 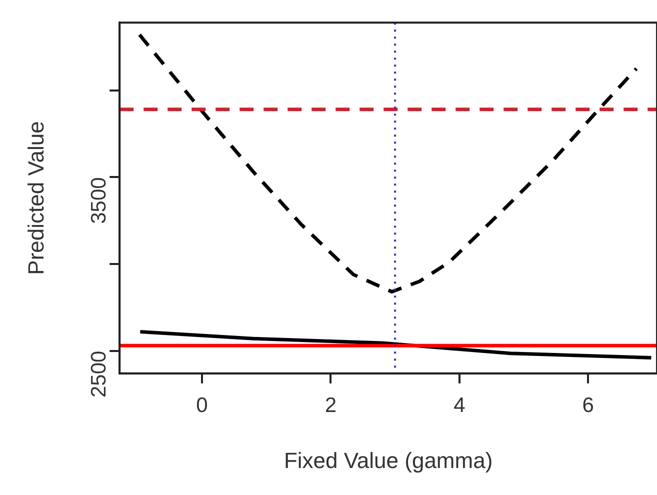 I want to click on y-tick-label: 2500, so click(x=98, y=374).